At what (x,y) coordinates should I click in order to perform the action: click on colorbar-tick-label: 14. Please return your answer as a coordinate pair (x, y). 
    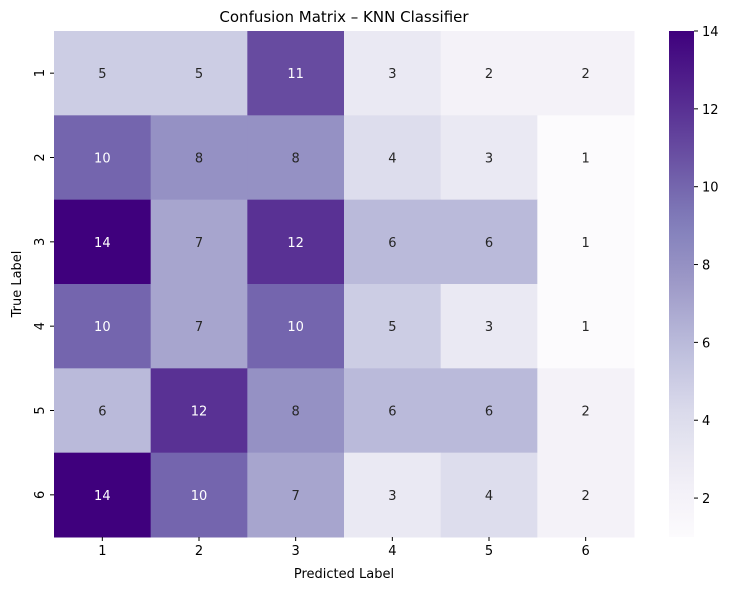
    Looking at the image, I should click on (710, 32).